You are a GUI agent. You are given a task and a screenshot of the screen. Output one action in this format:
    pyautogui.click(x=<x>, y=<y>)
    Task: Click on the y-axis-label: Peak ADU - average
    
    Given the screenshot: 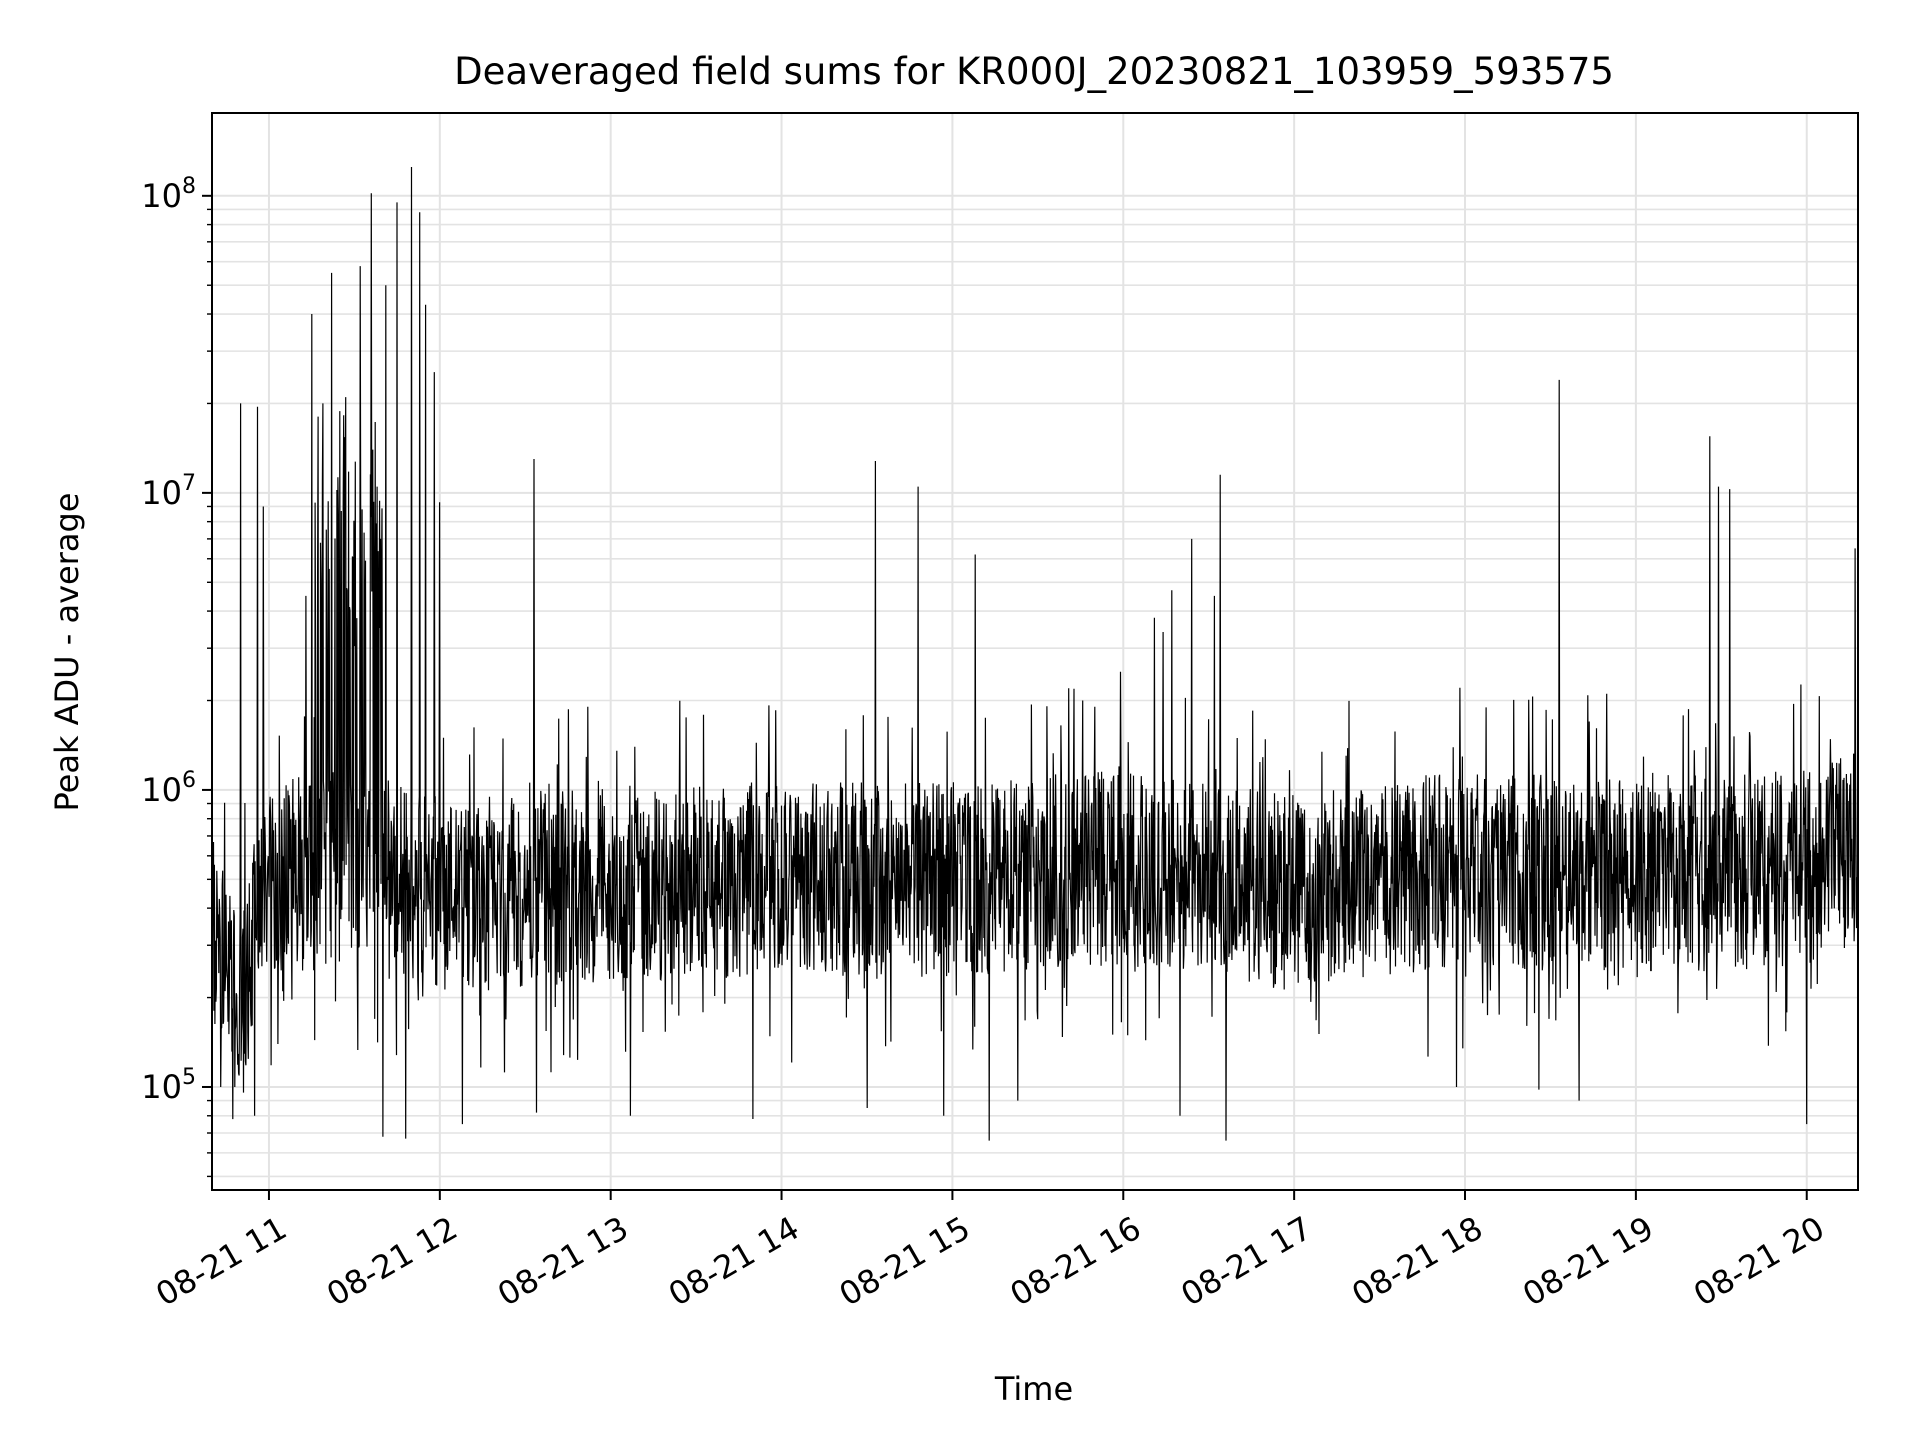 What is the action you would take?
    pyautogui.click(x=67, y=652)
    